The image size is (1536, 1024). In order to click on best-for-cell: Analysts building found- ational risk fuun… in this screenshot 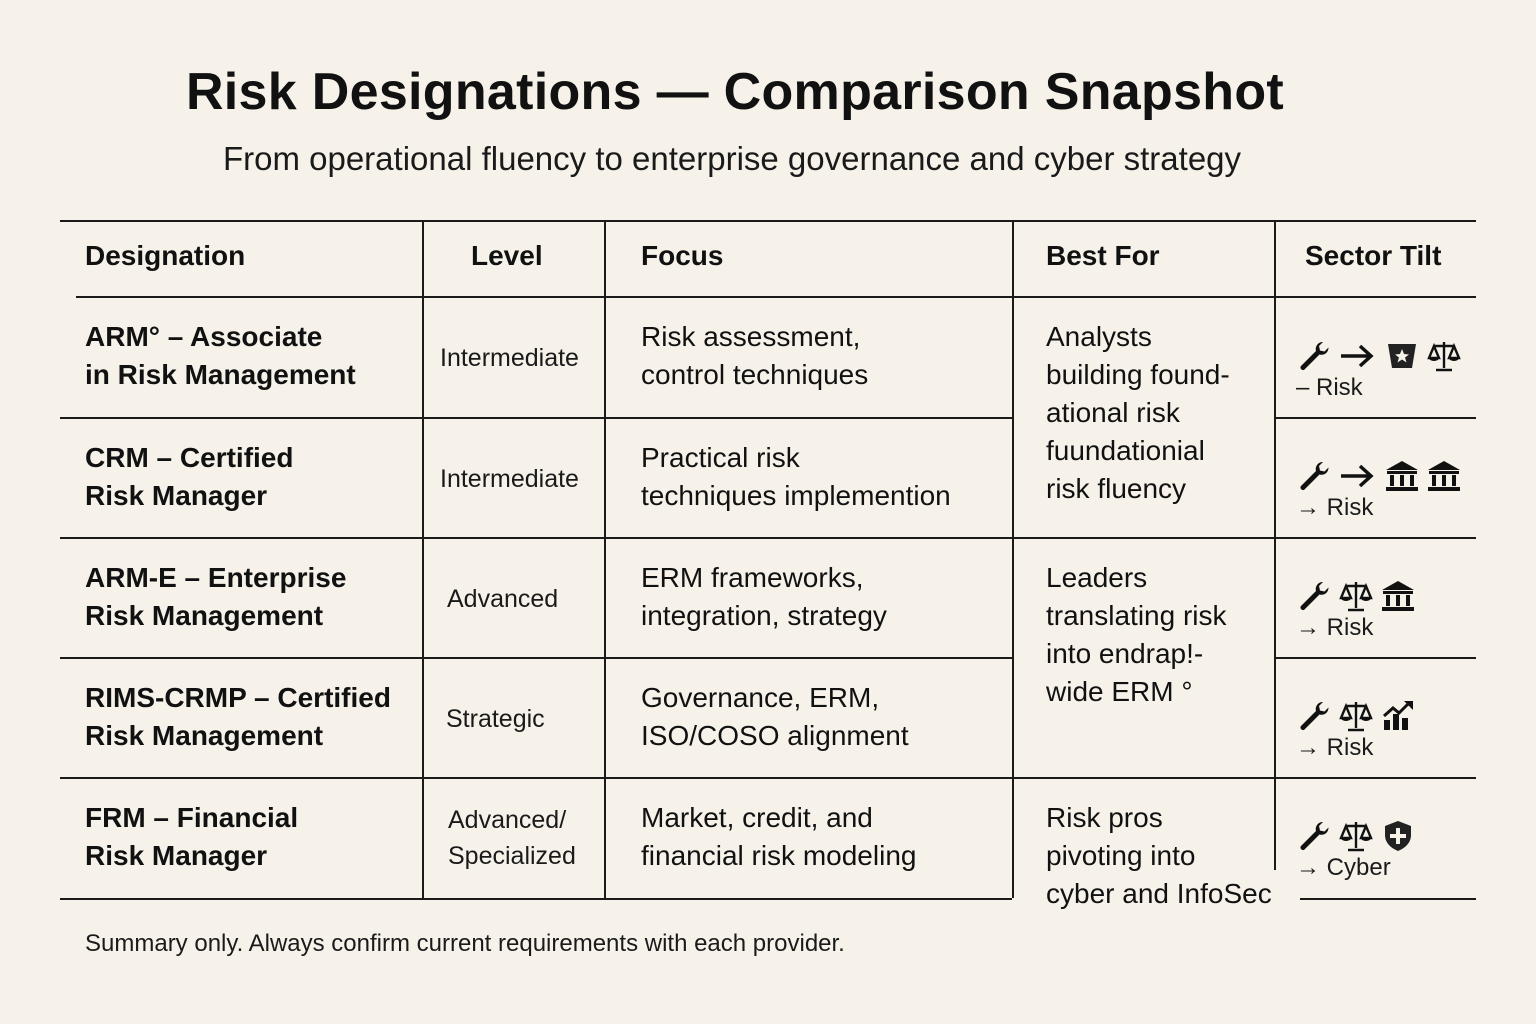, I will do `click(1138, 412)`.